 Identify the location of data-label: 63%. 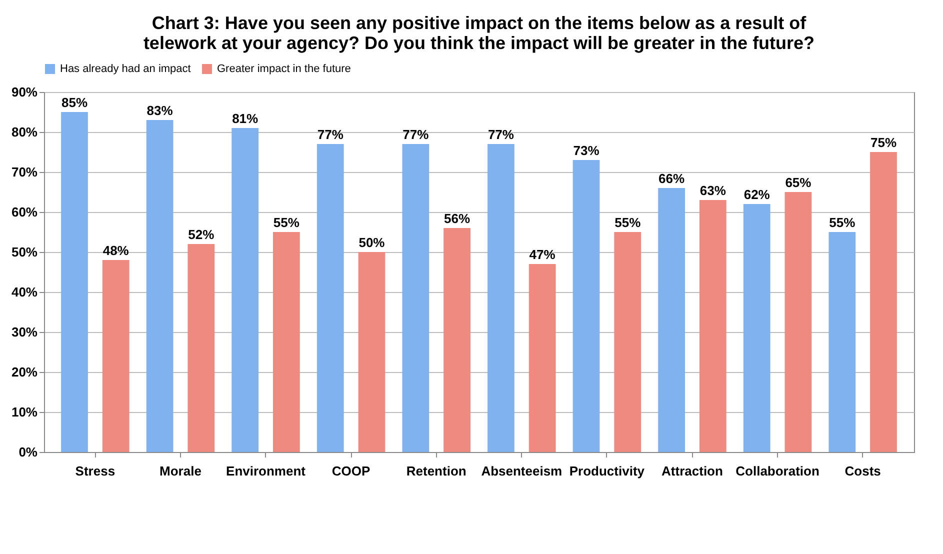
(713, 190).